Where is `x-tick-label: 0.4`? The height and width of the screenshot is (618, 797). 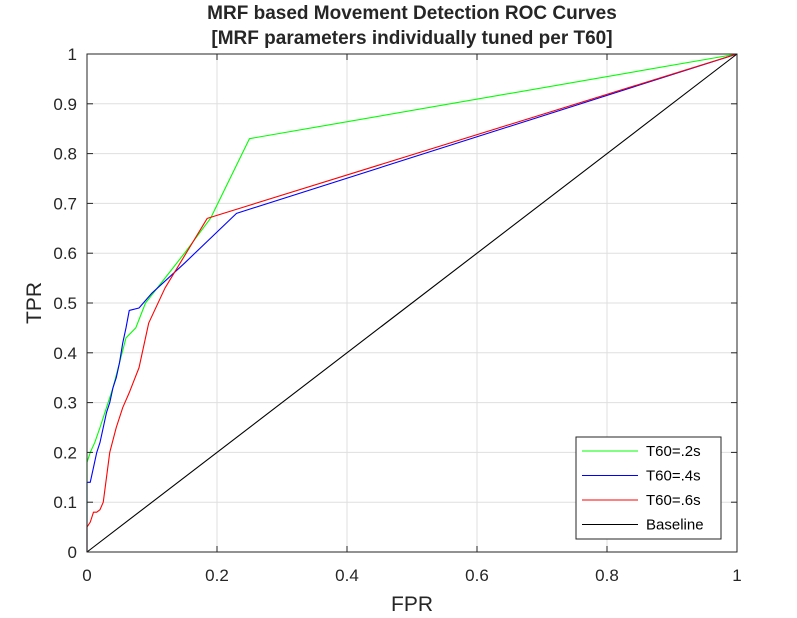
x-tick-label: 0.4 is located at coordinates (347, 575).